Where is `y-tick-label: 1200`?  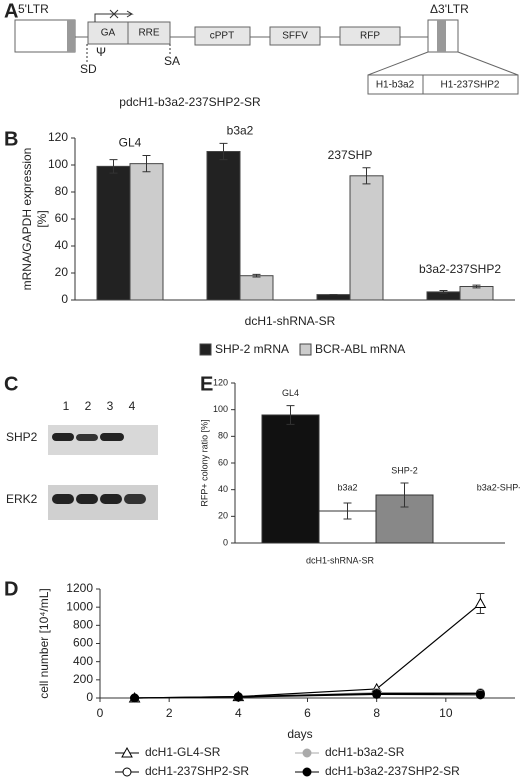 y-tick-label: 1200 is located at coordinates (79, 588).